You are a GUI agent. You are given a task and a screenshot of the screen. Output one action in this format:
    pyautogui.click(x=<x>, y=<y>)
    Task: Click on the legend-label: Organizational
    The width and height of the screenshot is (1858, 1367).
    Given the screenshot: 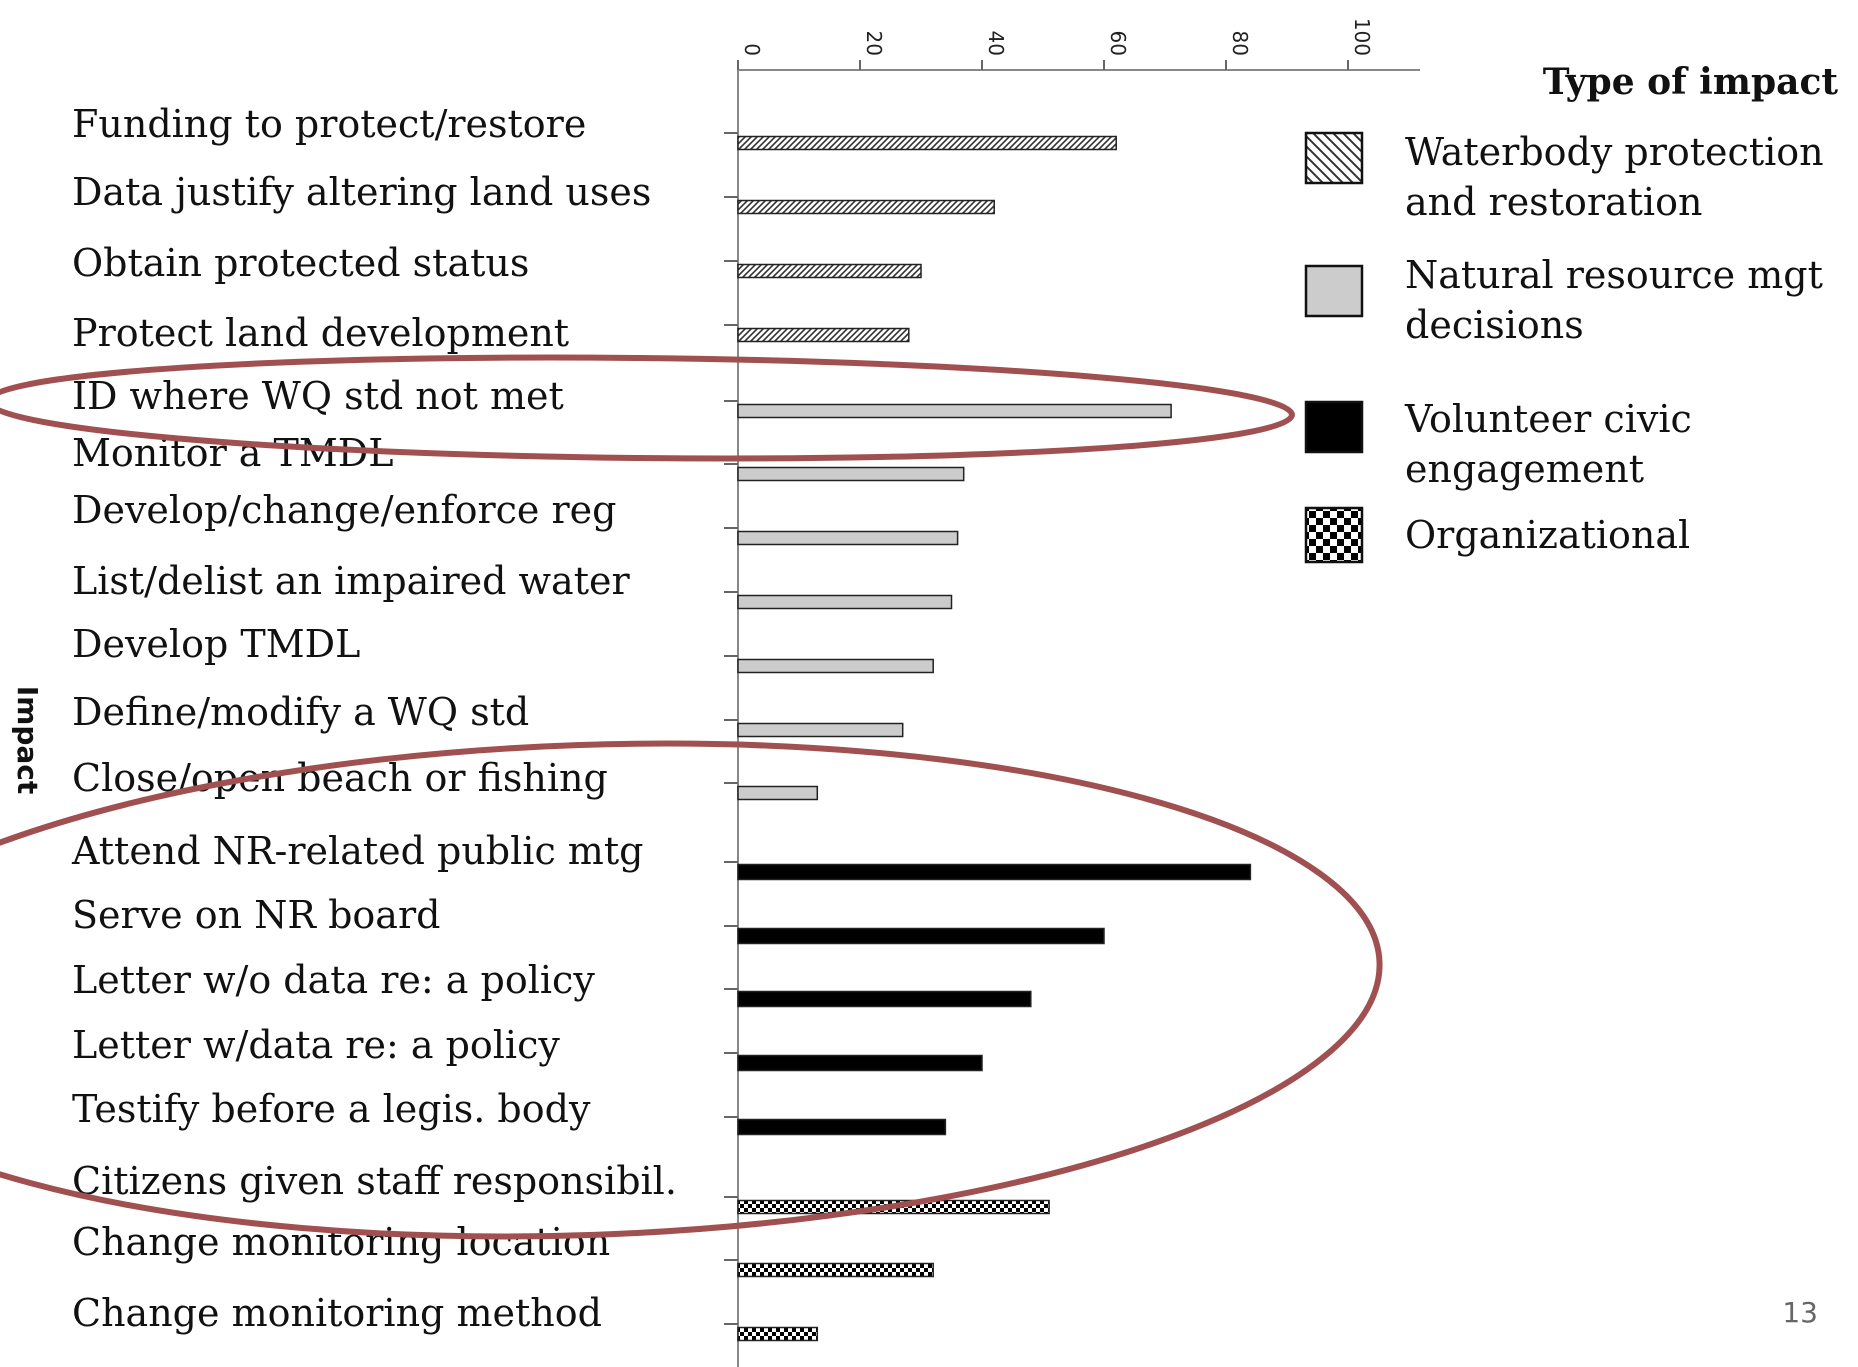 What is the action you would take?
    pyautogui.click(x=1547, y=535)
    